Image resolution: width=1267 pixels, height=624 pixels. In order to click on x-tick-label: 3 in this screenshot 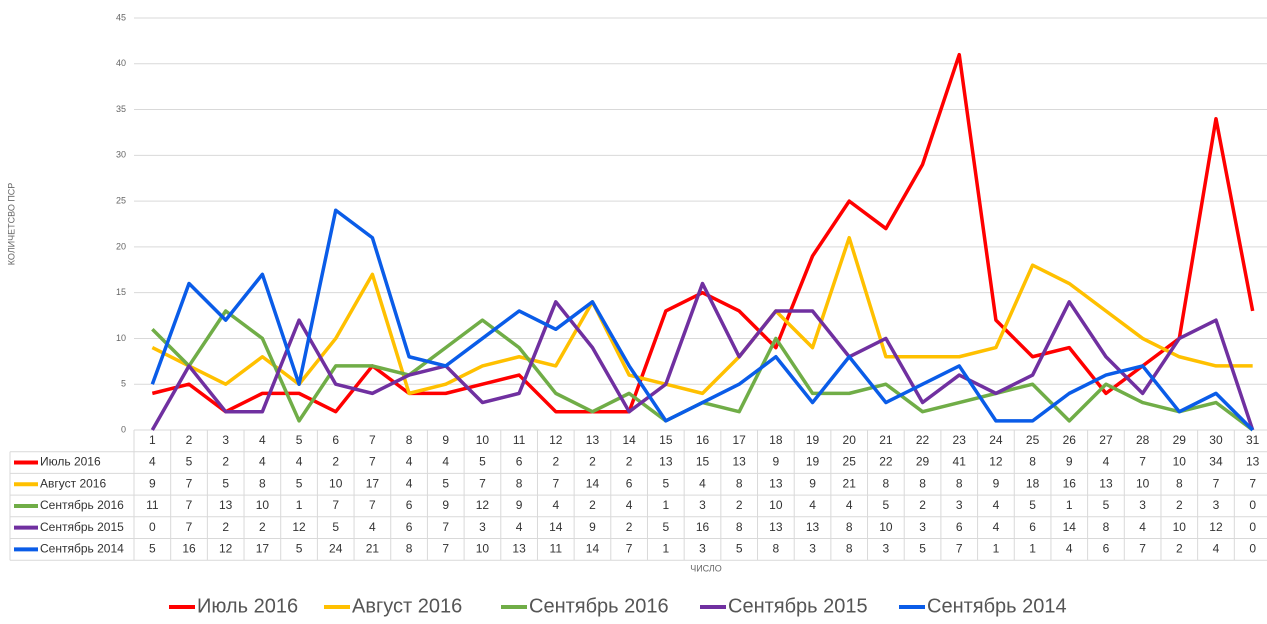, I will do `click(225, 440)`.